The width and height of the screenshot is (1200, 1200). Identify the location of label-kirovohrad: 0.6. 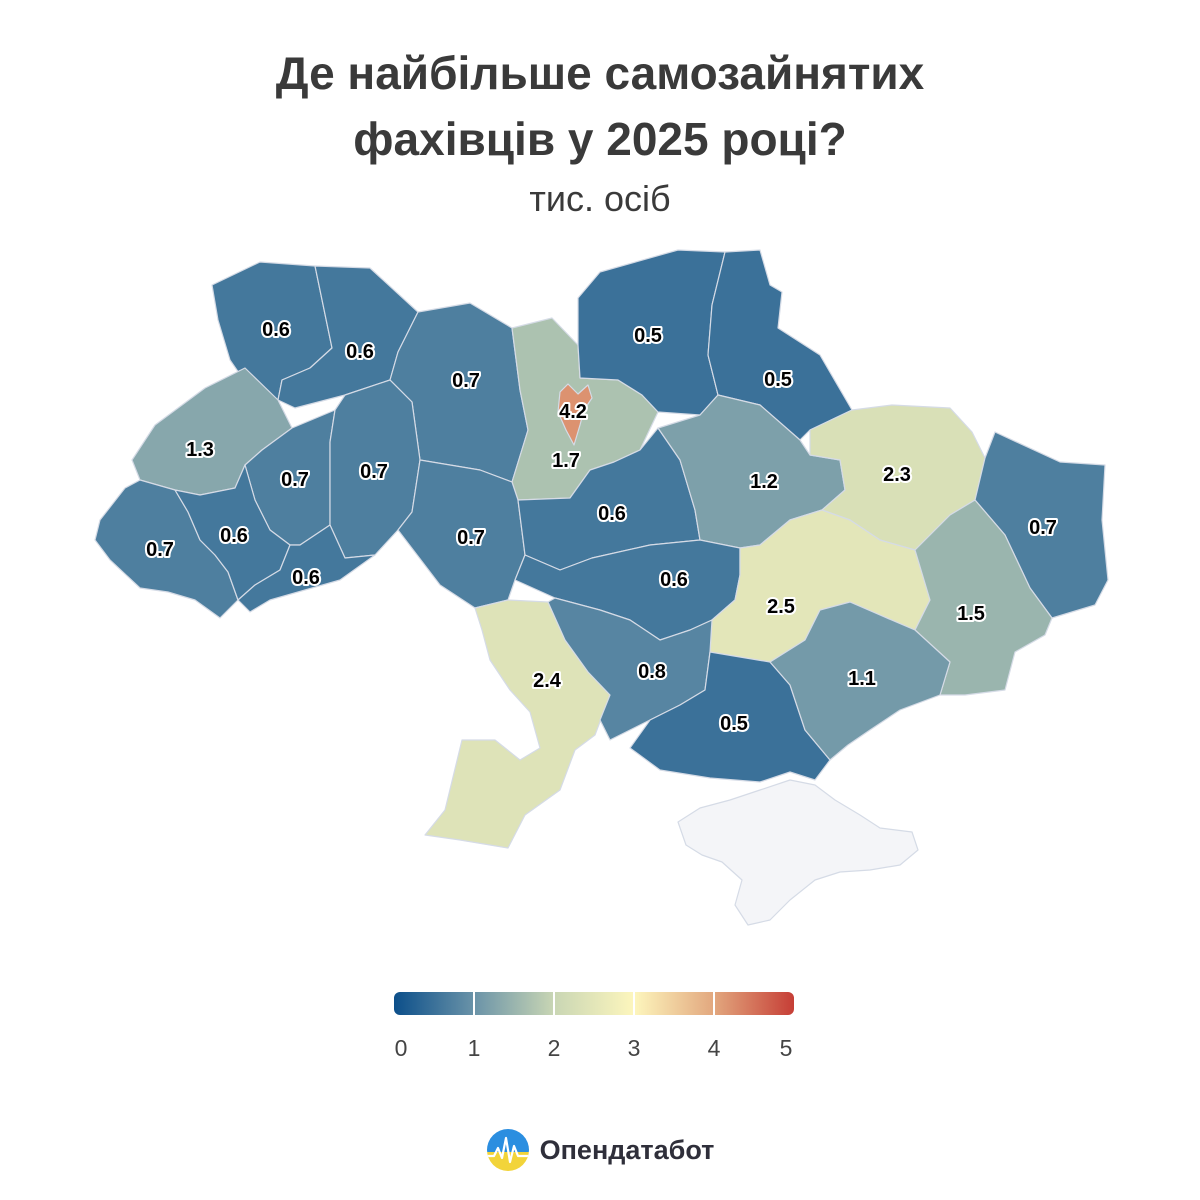
(674, 580).